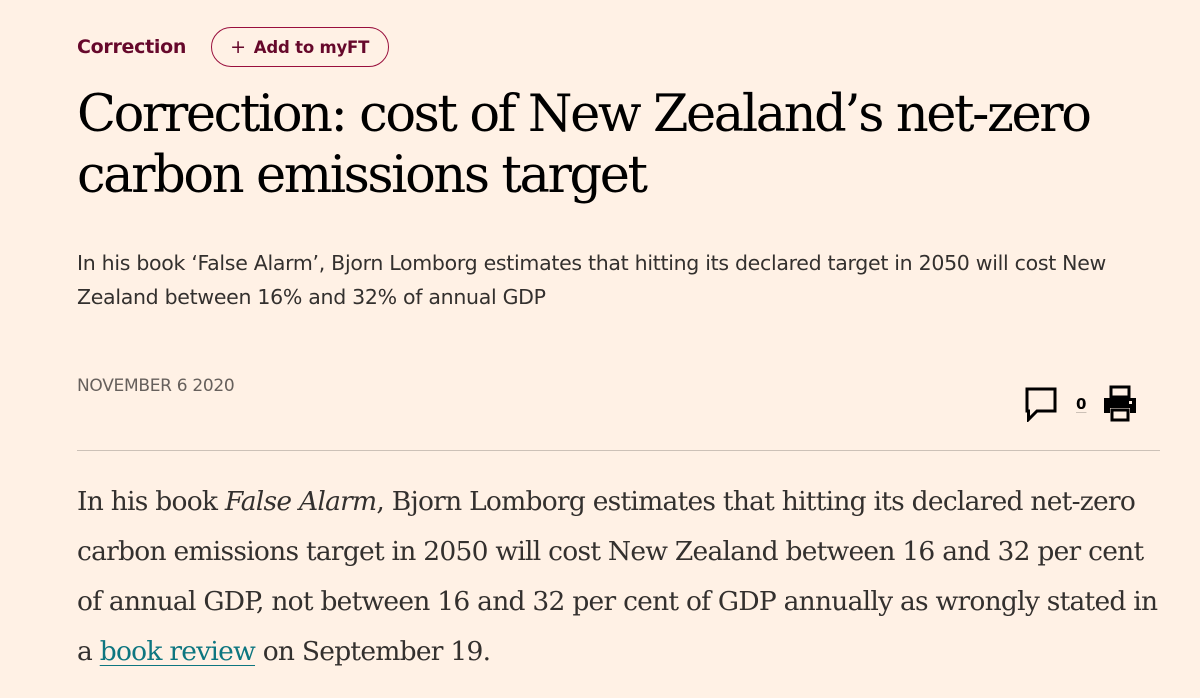 This screenshot has width=1200, height=698. What do you see at coordinates (311, 47) in the screenshot?
I see `add-to-myft-label: Add to myFT` at bounding box center [311, 47].